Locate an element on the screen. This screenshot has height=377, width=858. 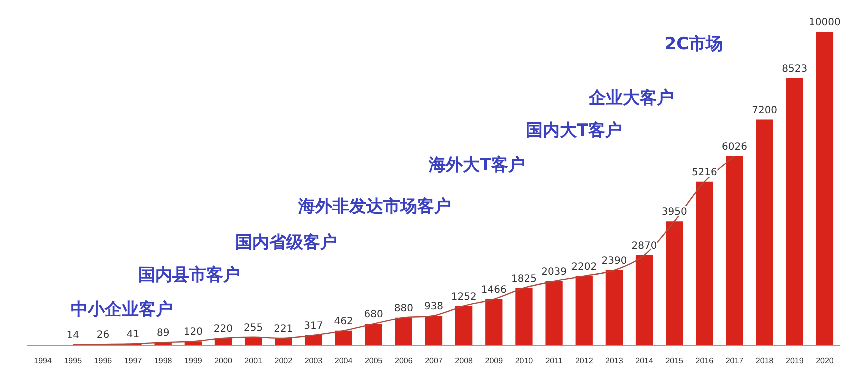
data-label: 2390 is located at coordinates (615, 262).